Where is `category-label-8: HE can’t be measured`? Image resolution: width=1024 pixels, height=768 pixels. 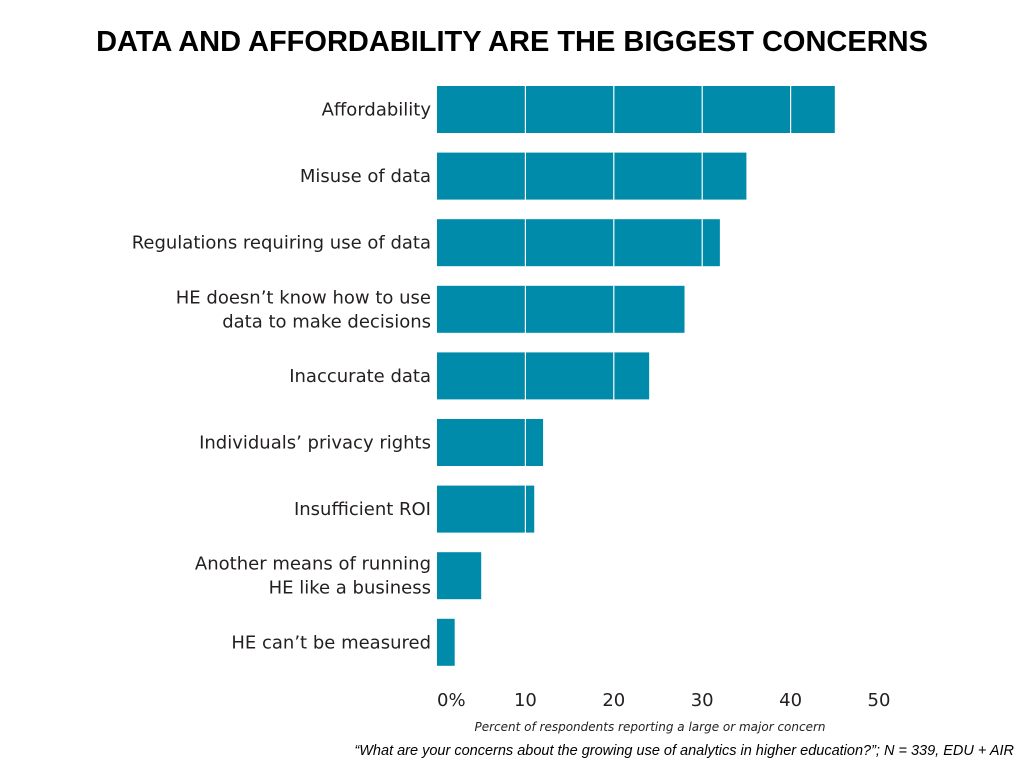
category-label-8: HE can’t be measured is located at coordinates (331, 642).